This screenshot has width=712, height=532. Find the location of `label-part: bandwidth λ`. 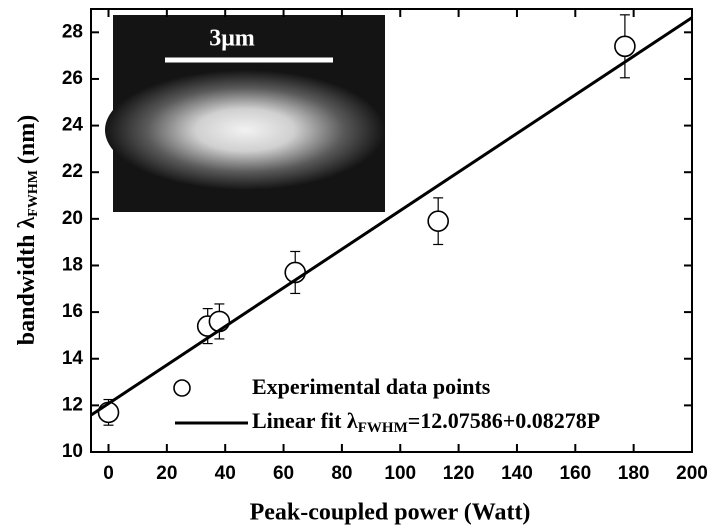

label-part: bandwidth λ is located at coordinates (27, 281).